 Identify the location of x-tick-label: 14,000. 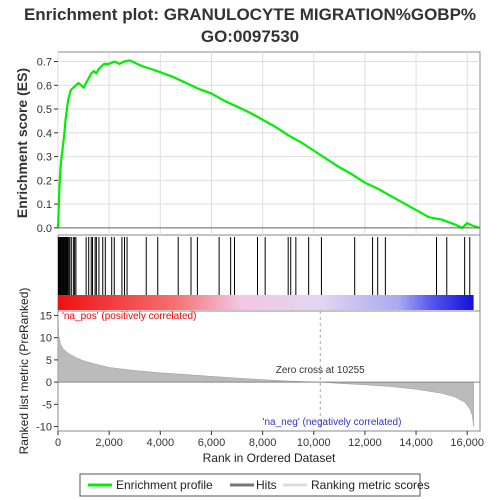
(416, 443).